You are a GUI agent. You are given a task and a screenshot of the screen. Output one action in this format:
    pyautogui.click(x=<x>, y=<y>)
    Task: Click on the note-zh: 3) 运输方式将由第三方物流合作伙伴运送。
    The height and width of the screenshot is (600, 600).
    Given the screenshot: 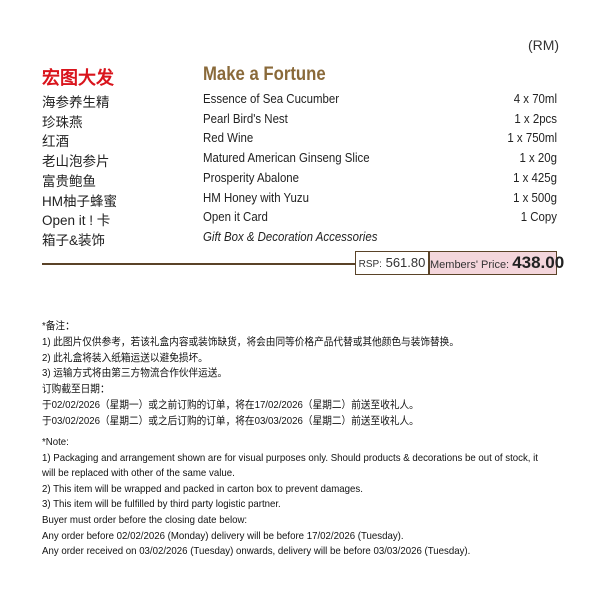 What is the action you would take?
    pyautogui.click(x=135, y=373)
    